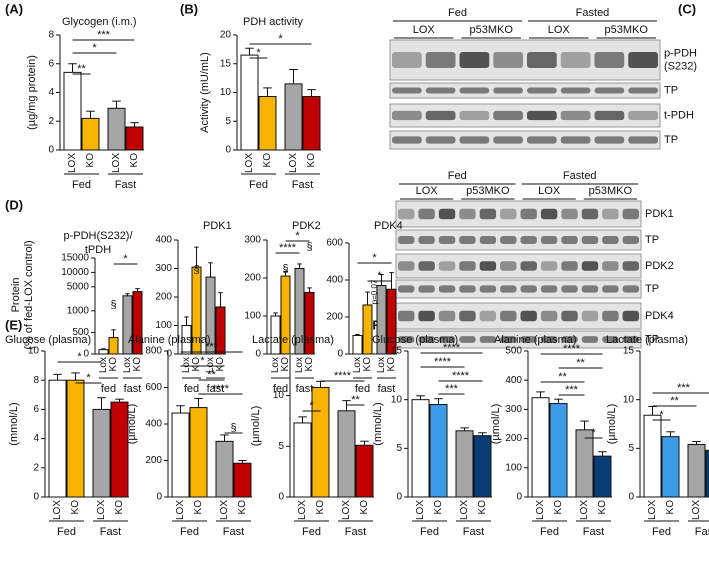  What do you see at coordinates (374, 291) in the screenshot?
I see `annotation: p=0.07` at bounding box center [374, 291].